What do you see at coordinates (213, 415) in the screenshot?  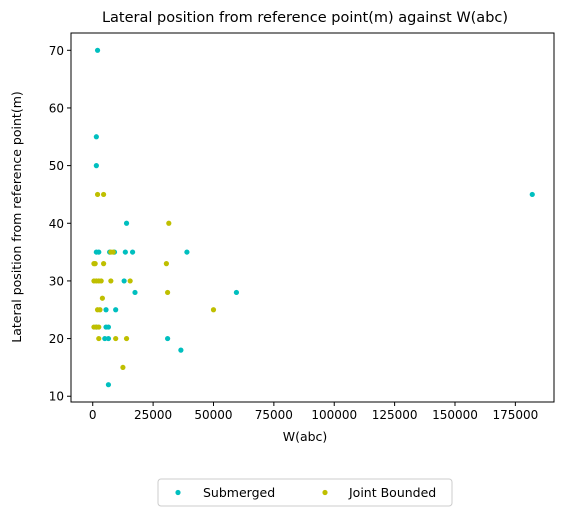 I see `x-tick-label: 50000` at bounding box center [213, 415].